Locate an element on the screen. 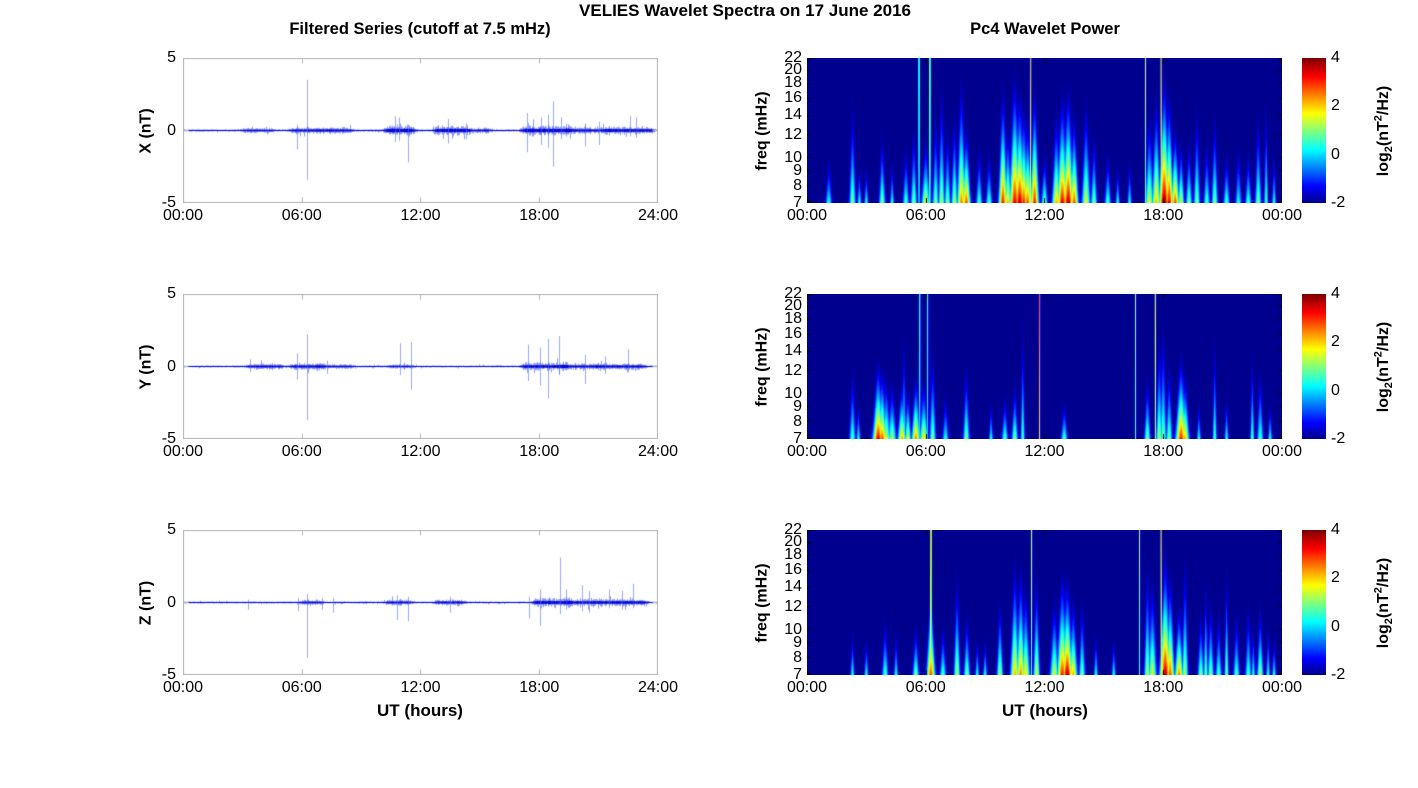  spec-z-ytick-label: 14 is located at coordinates (793, 587).